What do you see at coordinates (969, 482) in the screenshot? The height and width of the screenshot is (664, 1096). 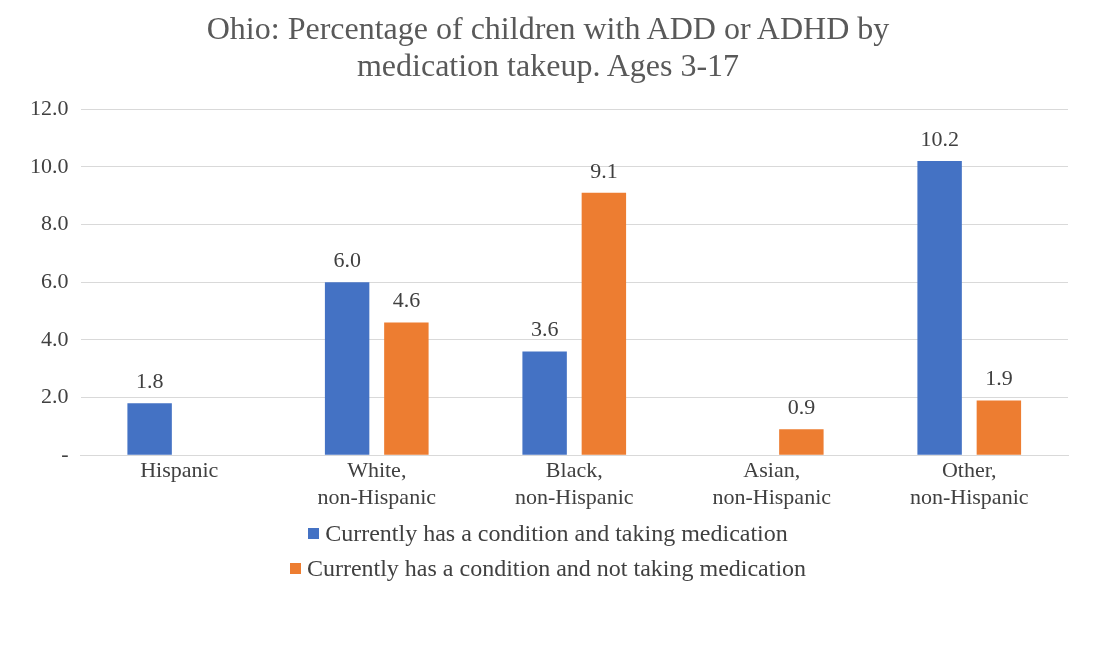 I see `x-tick-label: Other, non-Hispanic` at bounding box center [969, 482].